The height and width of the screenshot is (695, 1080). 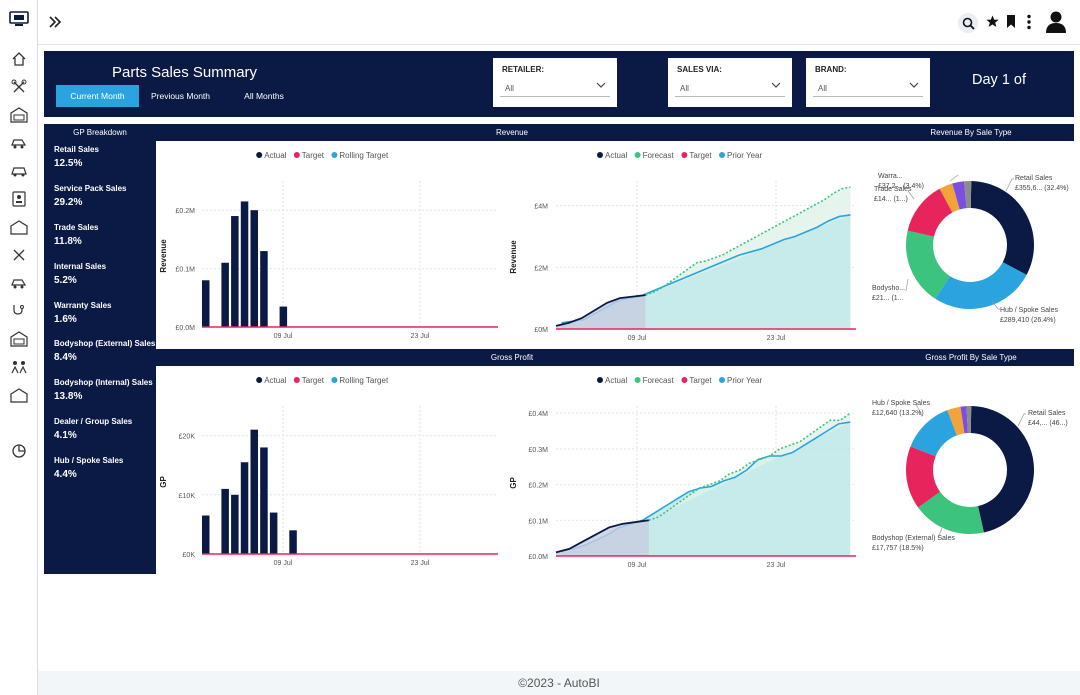 I want to click on gp-item-name: Dealer / Group Sales, so click(x=93, y=421).